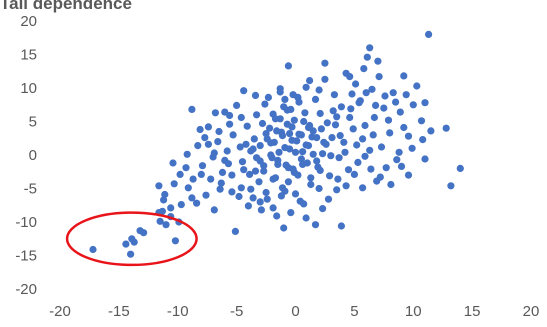 The image size is (547, 327). What do you see at coordinates (28, 21) in the screenshot?
I see `y-tick-label: 20` at bounding box center [28, 21].